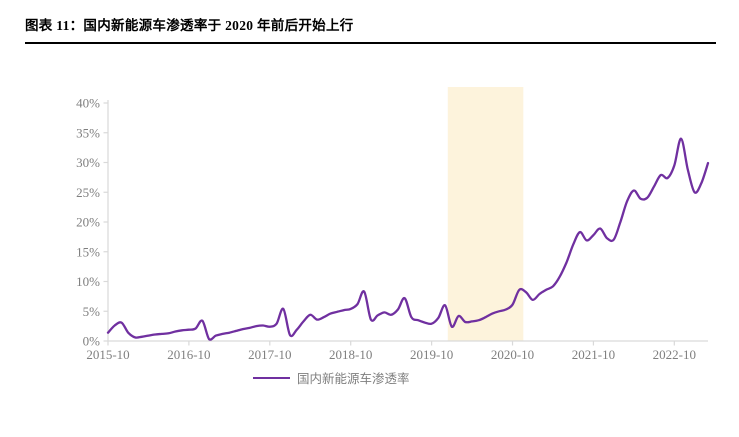 The height and width of the screenshot is (437, 739). I want to click on legend: 国内新能源车渗透率, so click(331, 377).